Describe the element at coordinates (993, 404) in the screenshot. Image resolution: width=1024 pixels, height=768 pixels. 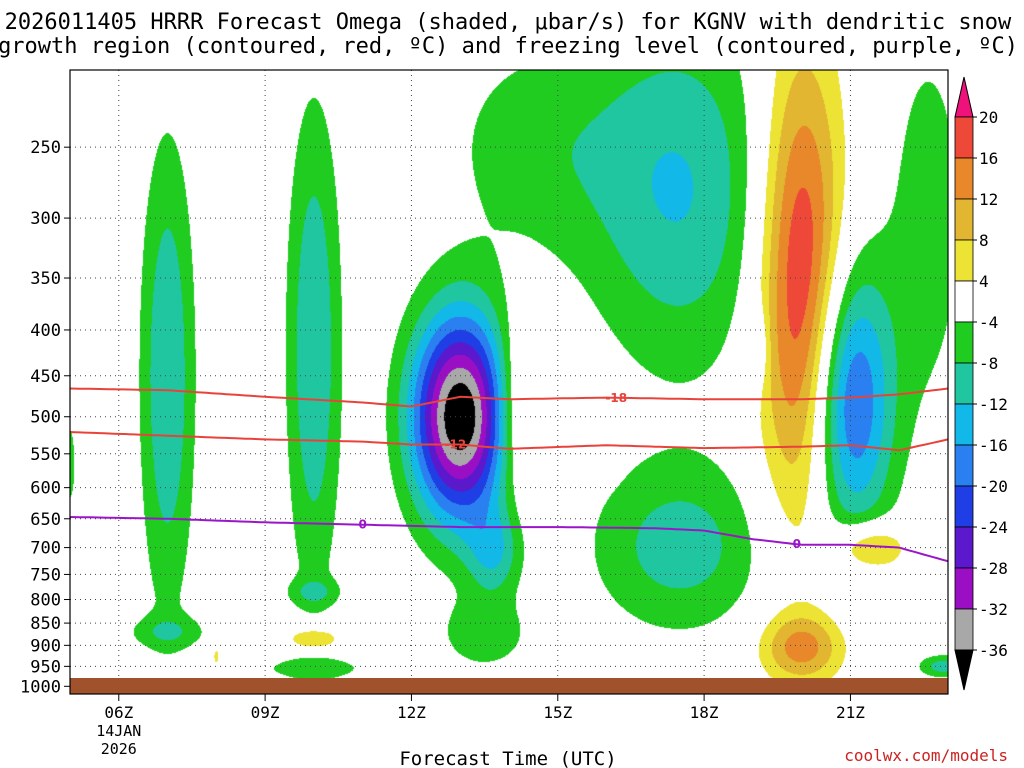
I see `colorbar-tick-label: -12` at that location.